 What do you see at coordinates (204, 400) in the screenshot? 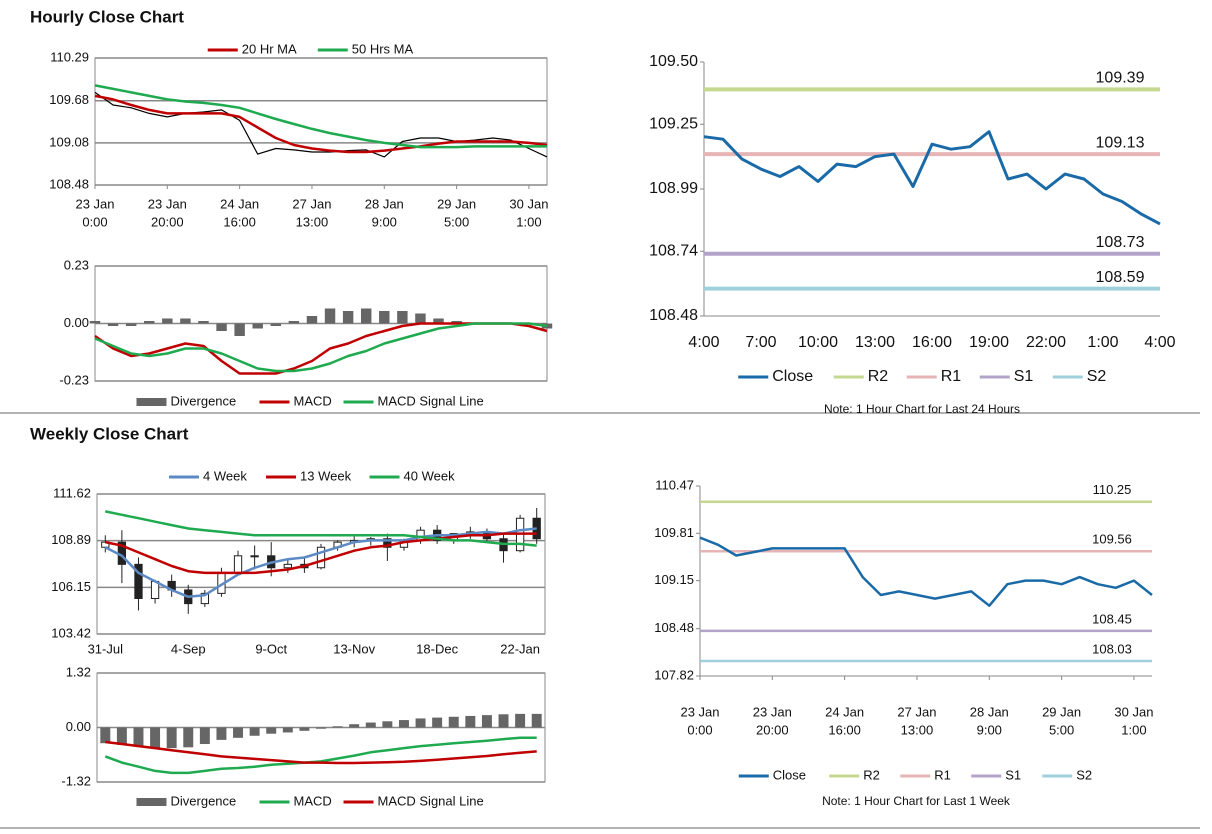
I see `legend-label: Divergence` at bounding box center [204, 400].